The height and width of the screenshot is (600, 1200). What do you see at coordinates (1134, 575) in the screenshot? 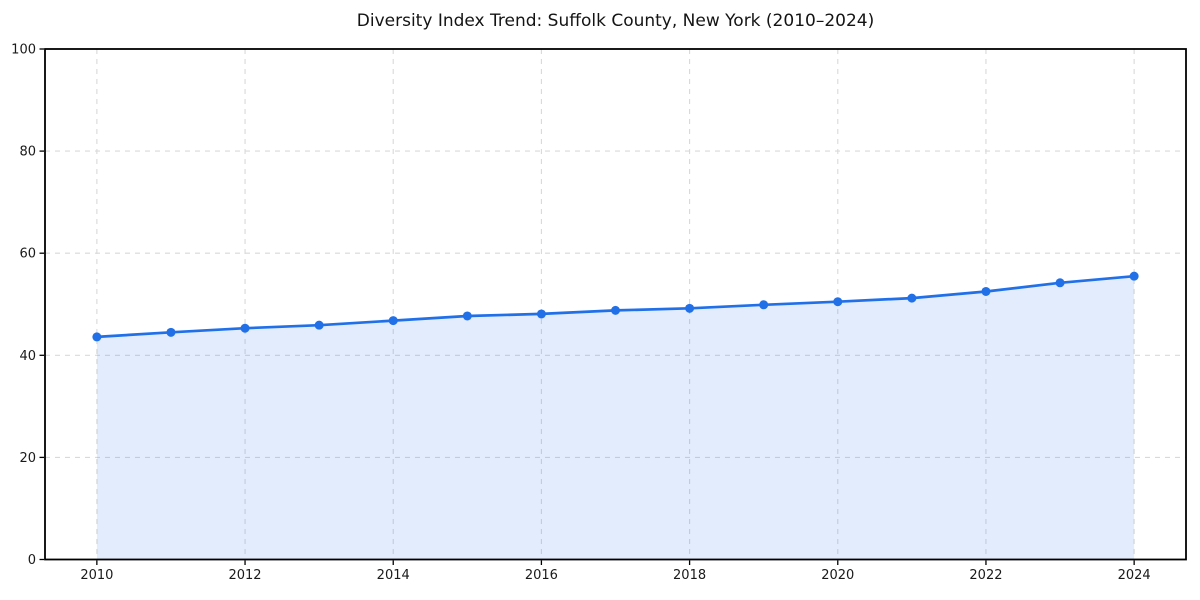
I see `x-tick-label: 2024` at bounding box center [1134, 575].